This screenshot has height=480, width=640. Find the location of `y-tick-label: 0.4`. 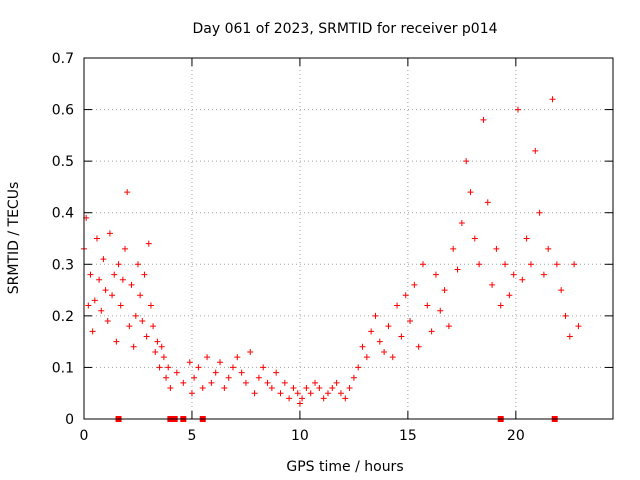

y-tick-label: 0.4 is located at coordinates (63, 214).